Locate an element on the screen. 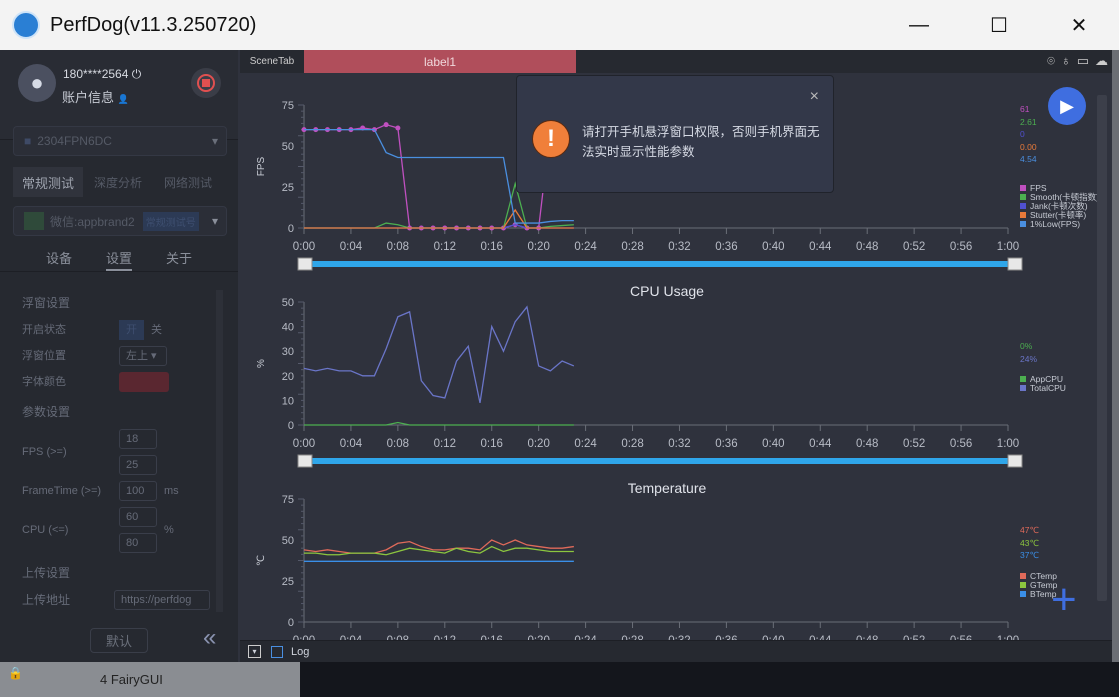 Image resolution: width=1119 pixels, height=697 pixels. legend-item: BTemp is located at coordinates (1038, 594).